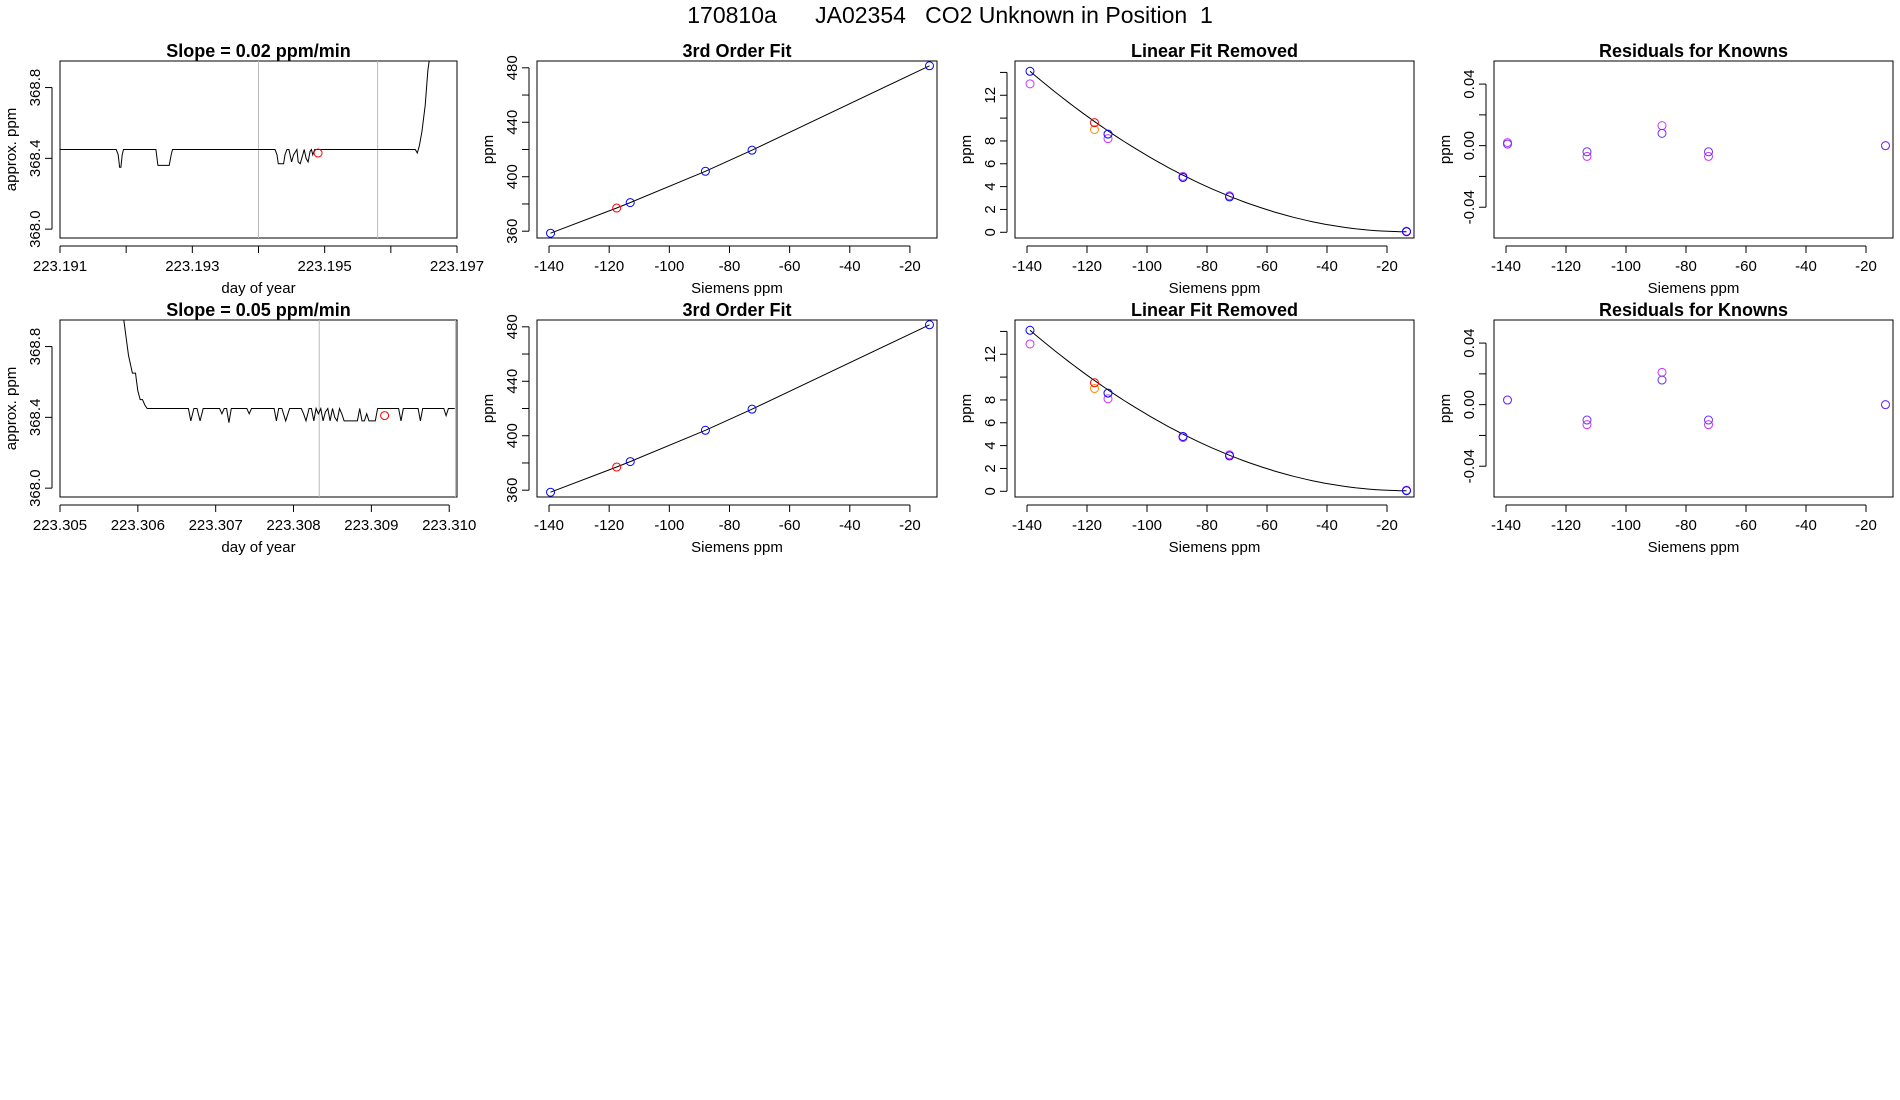 The height and width of the screenshot is (1100, 1900). What do you see at coordinates (990, 232) in the screenshot?
I see `y-tick-label: 0` at bounding box center [990, 232].